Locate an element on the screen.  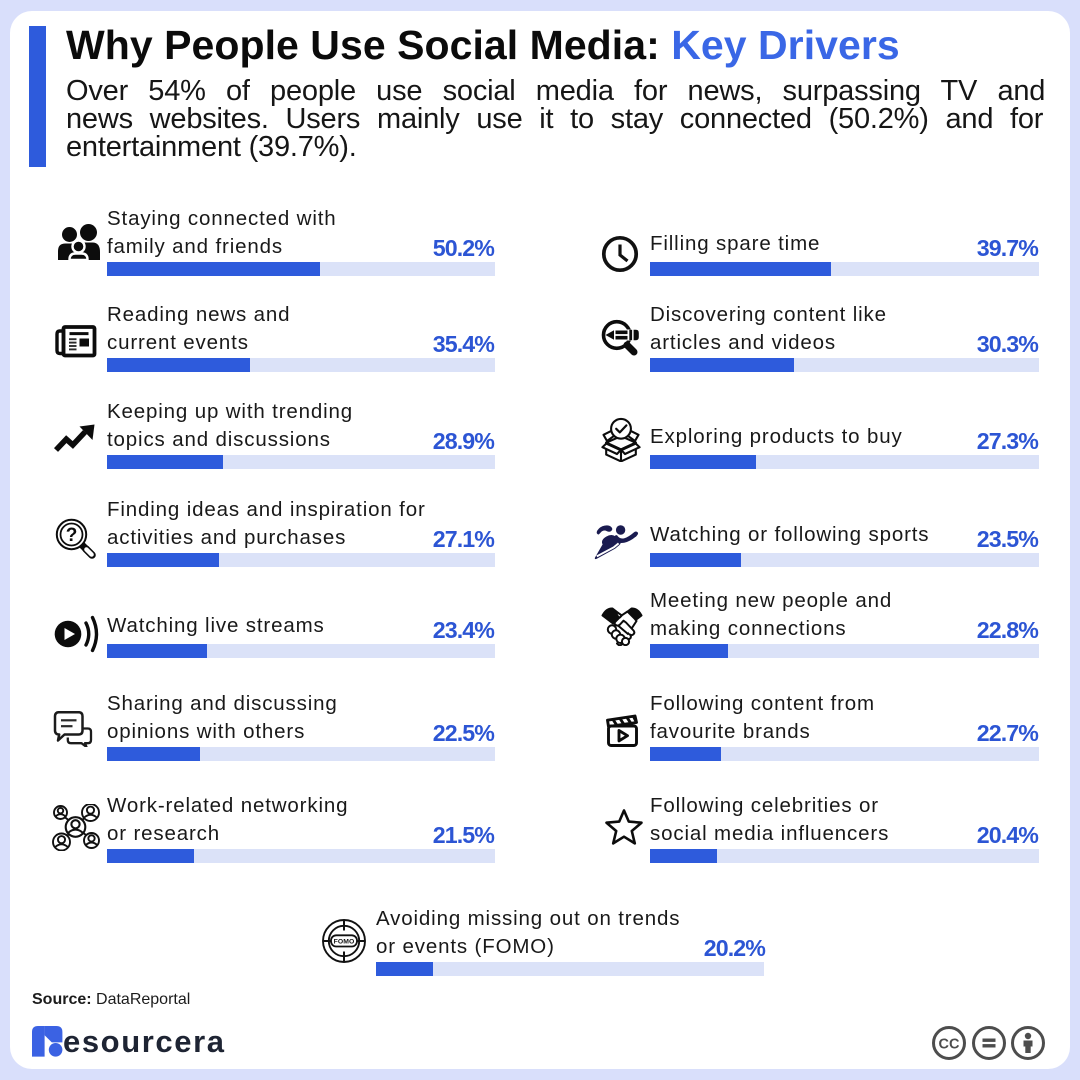
svg-text: CC is located at coordinates (949, 1045).